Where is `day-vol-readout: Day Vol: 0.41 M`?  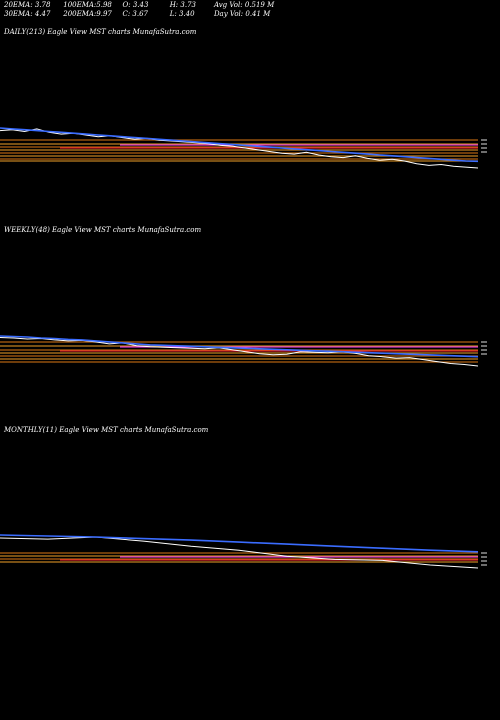
day-vol-readout: Day Vol: 0.41 M is located at coordinates (242, 14).